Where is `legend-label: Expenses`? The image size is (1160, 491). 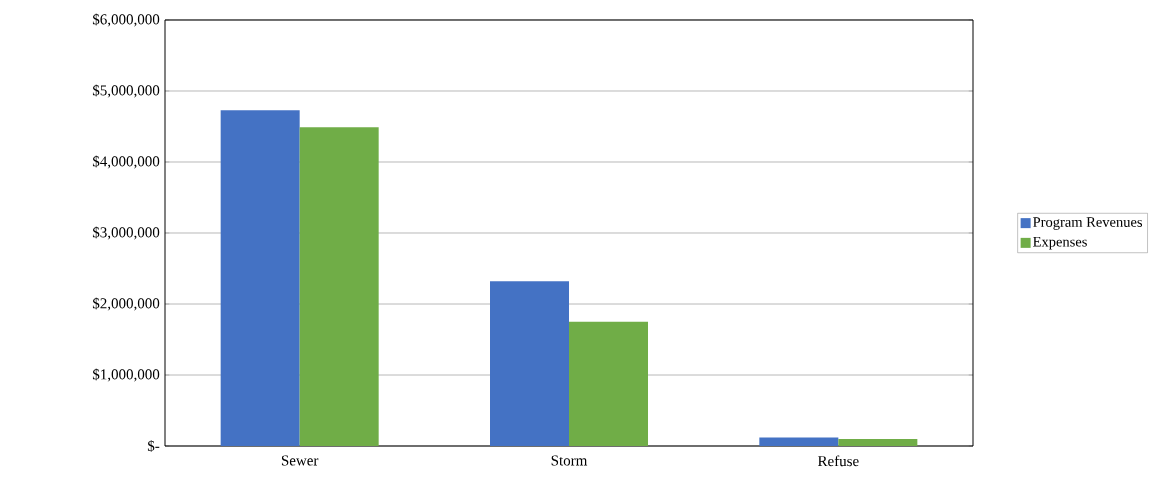 legend-label: Expenses is located at coordinates (1060, 243).